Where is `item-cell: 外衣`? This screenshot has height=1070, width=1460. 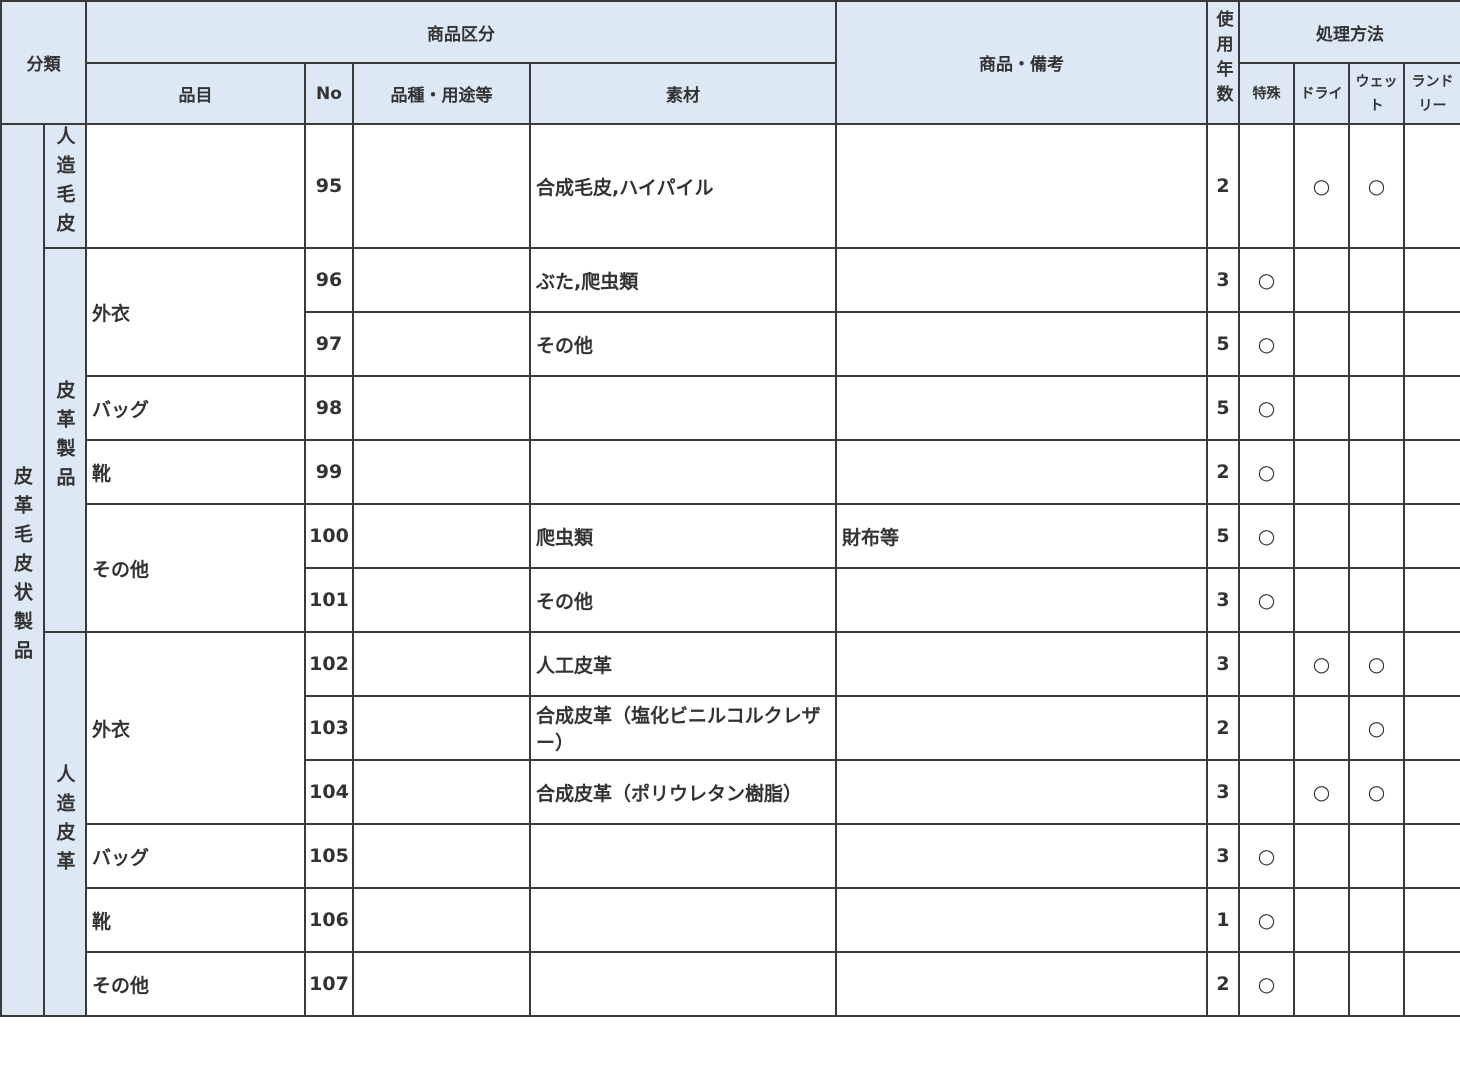 item-cell: 外衣 is located at coordinates (195, 728).